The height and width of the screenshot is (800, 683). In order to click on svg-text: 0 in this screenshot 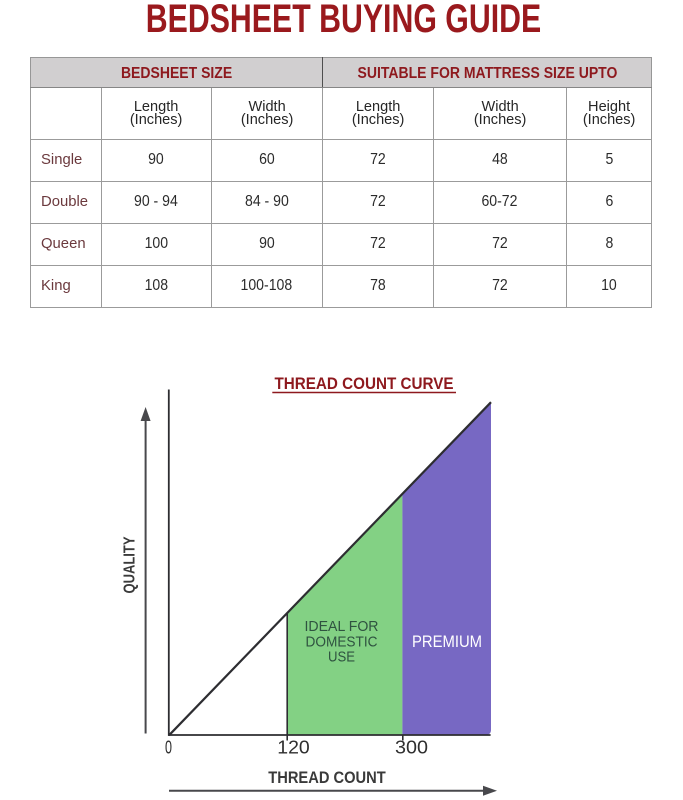, I will do `click(168, 748)`.